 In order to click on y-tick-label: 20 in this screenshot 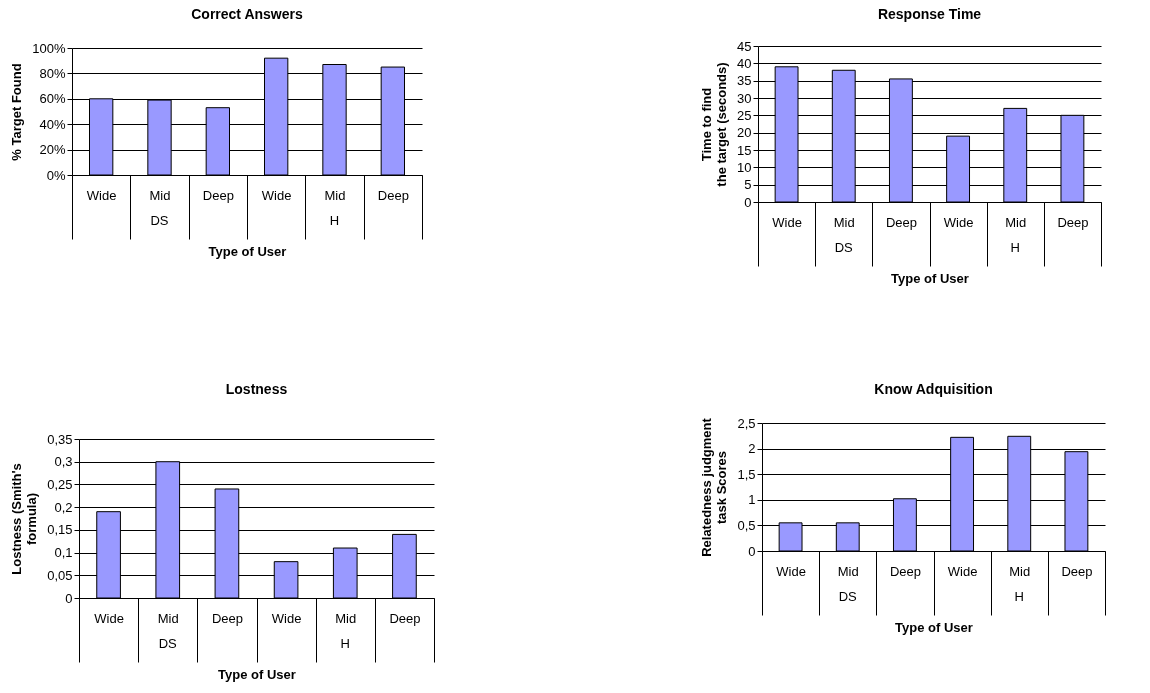, I will do `click(744, 133)`.